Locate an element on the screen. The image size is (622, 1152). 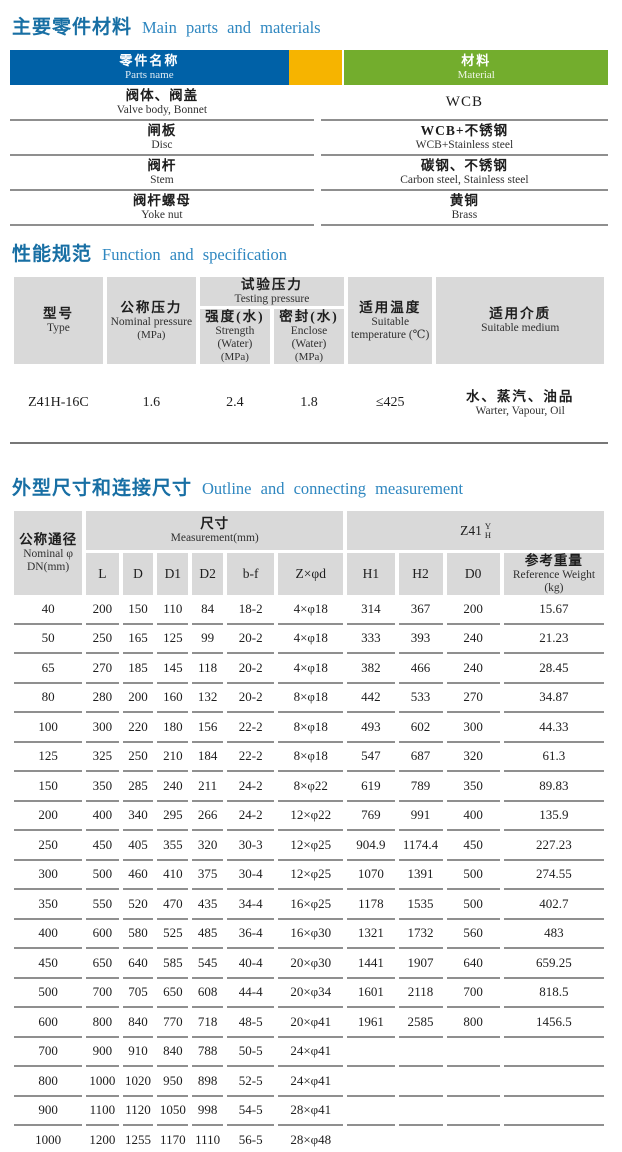
table-cell: 1441 is located at coordinates (371, 964).